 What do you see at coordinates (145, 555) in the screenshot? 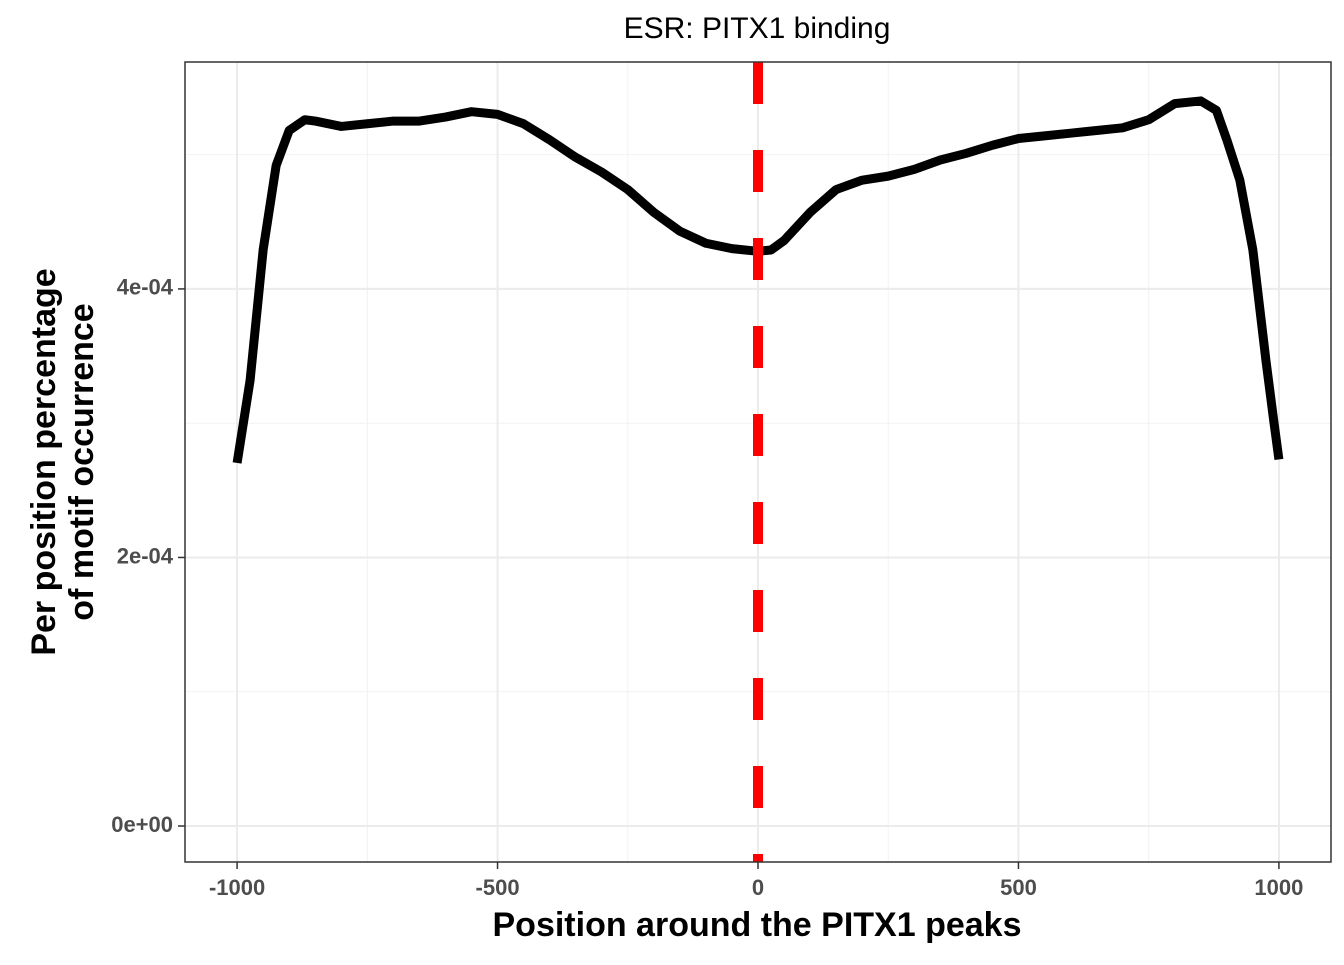
I see `y-tick-label: 2e-04` at bounding box center [145, 555].